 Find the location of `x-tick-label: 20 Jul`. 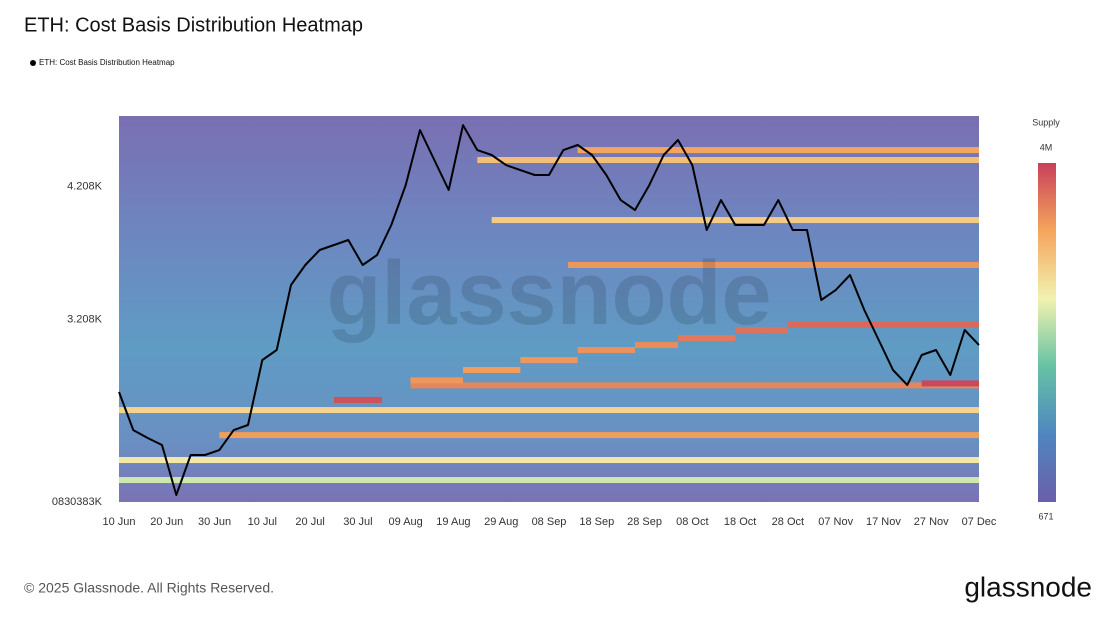

x-tick-label: 20 Jul is located at coordinates (309, 522).